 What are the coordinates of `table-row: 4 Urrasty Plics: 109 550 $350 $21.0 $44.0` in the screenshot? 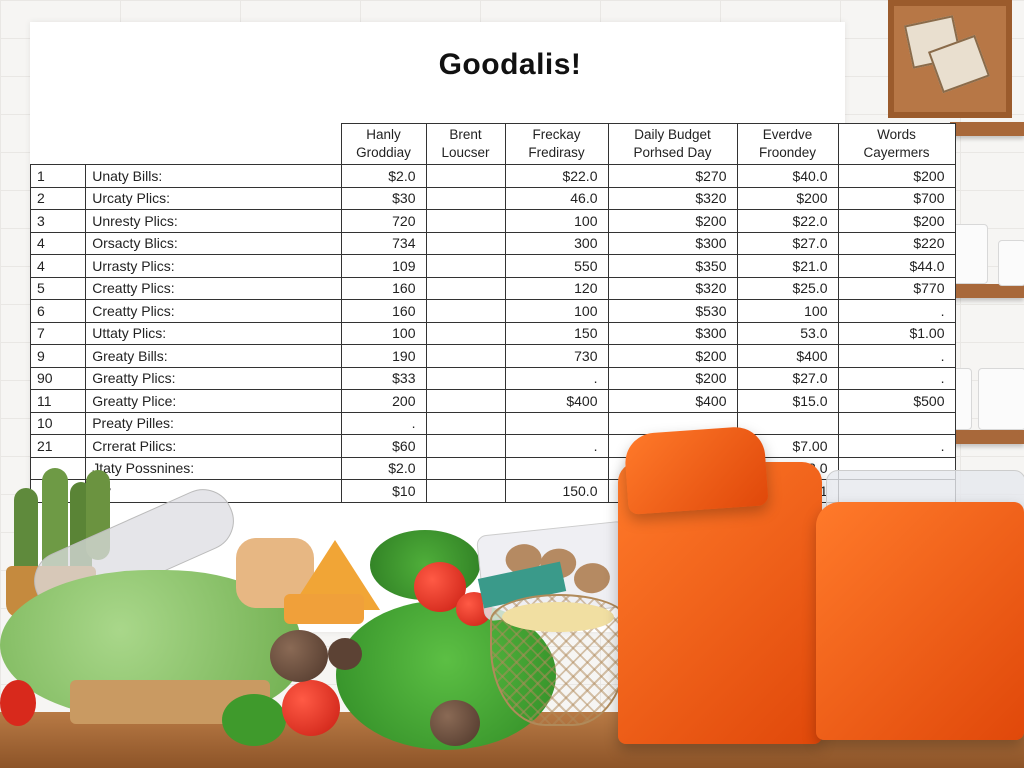 It's located at (492, 266).